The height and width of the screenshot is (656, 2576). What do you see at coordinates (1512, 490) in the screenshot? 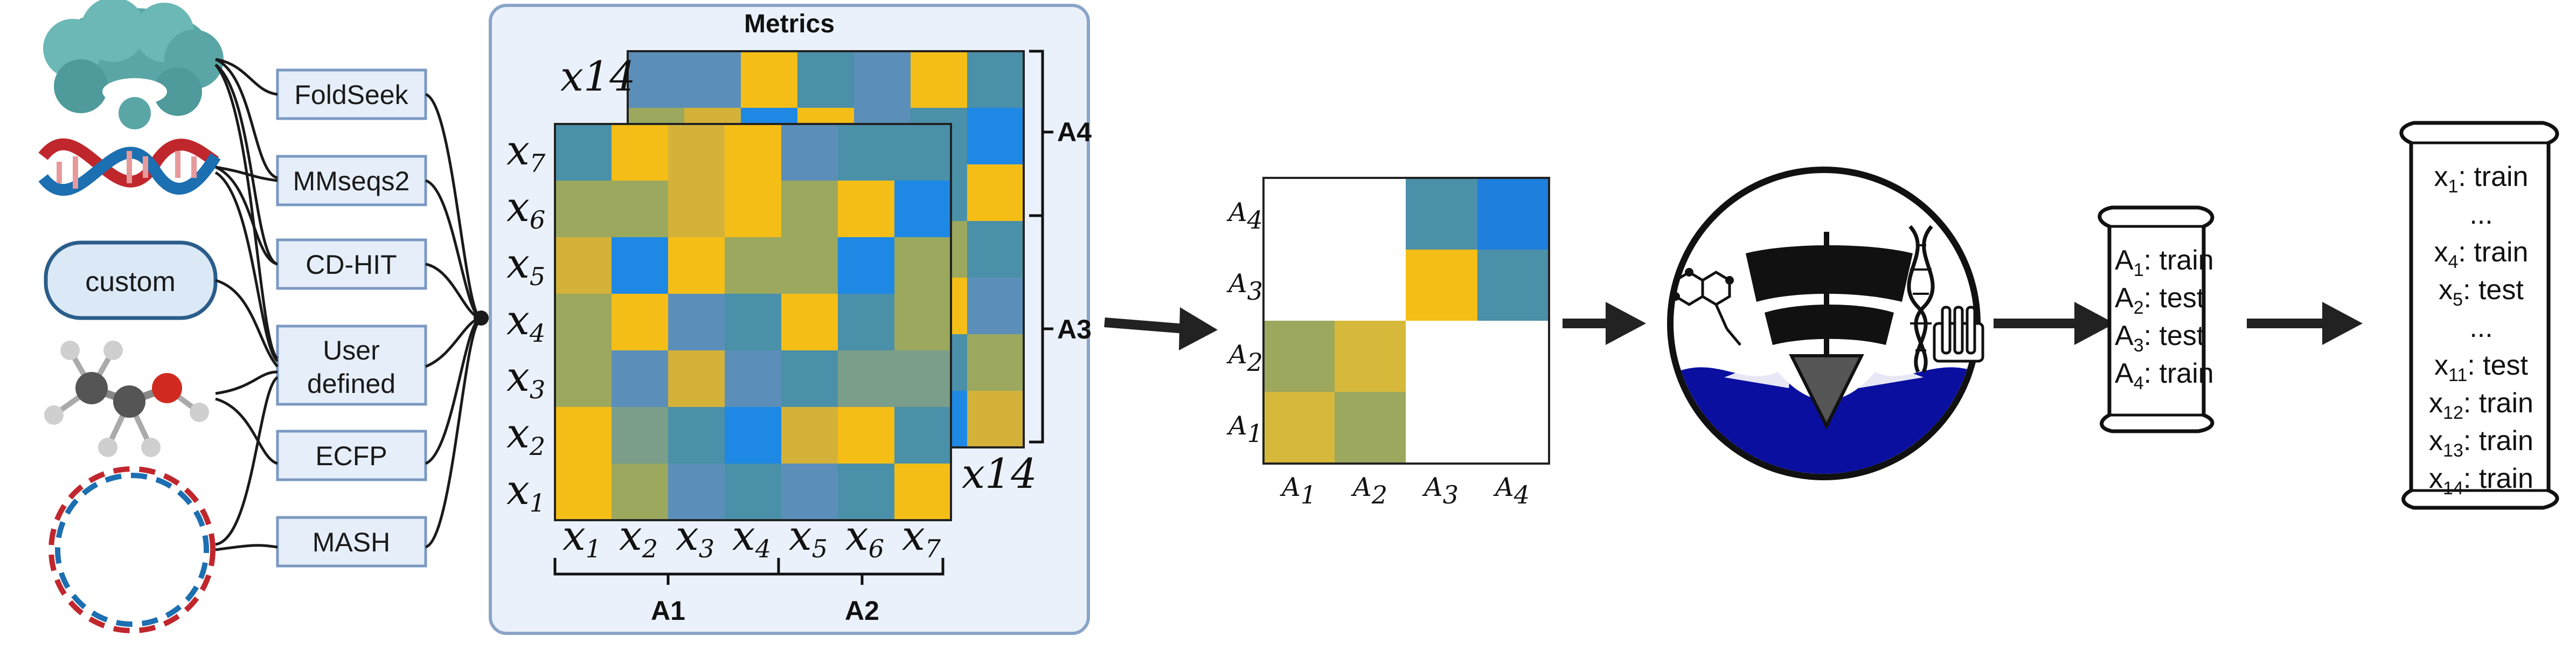
I see `cluster-col-label: A4` at bounding box center [1512, 490].